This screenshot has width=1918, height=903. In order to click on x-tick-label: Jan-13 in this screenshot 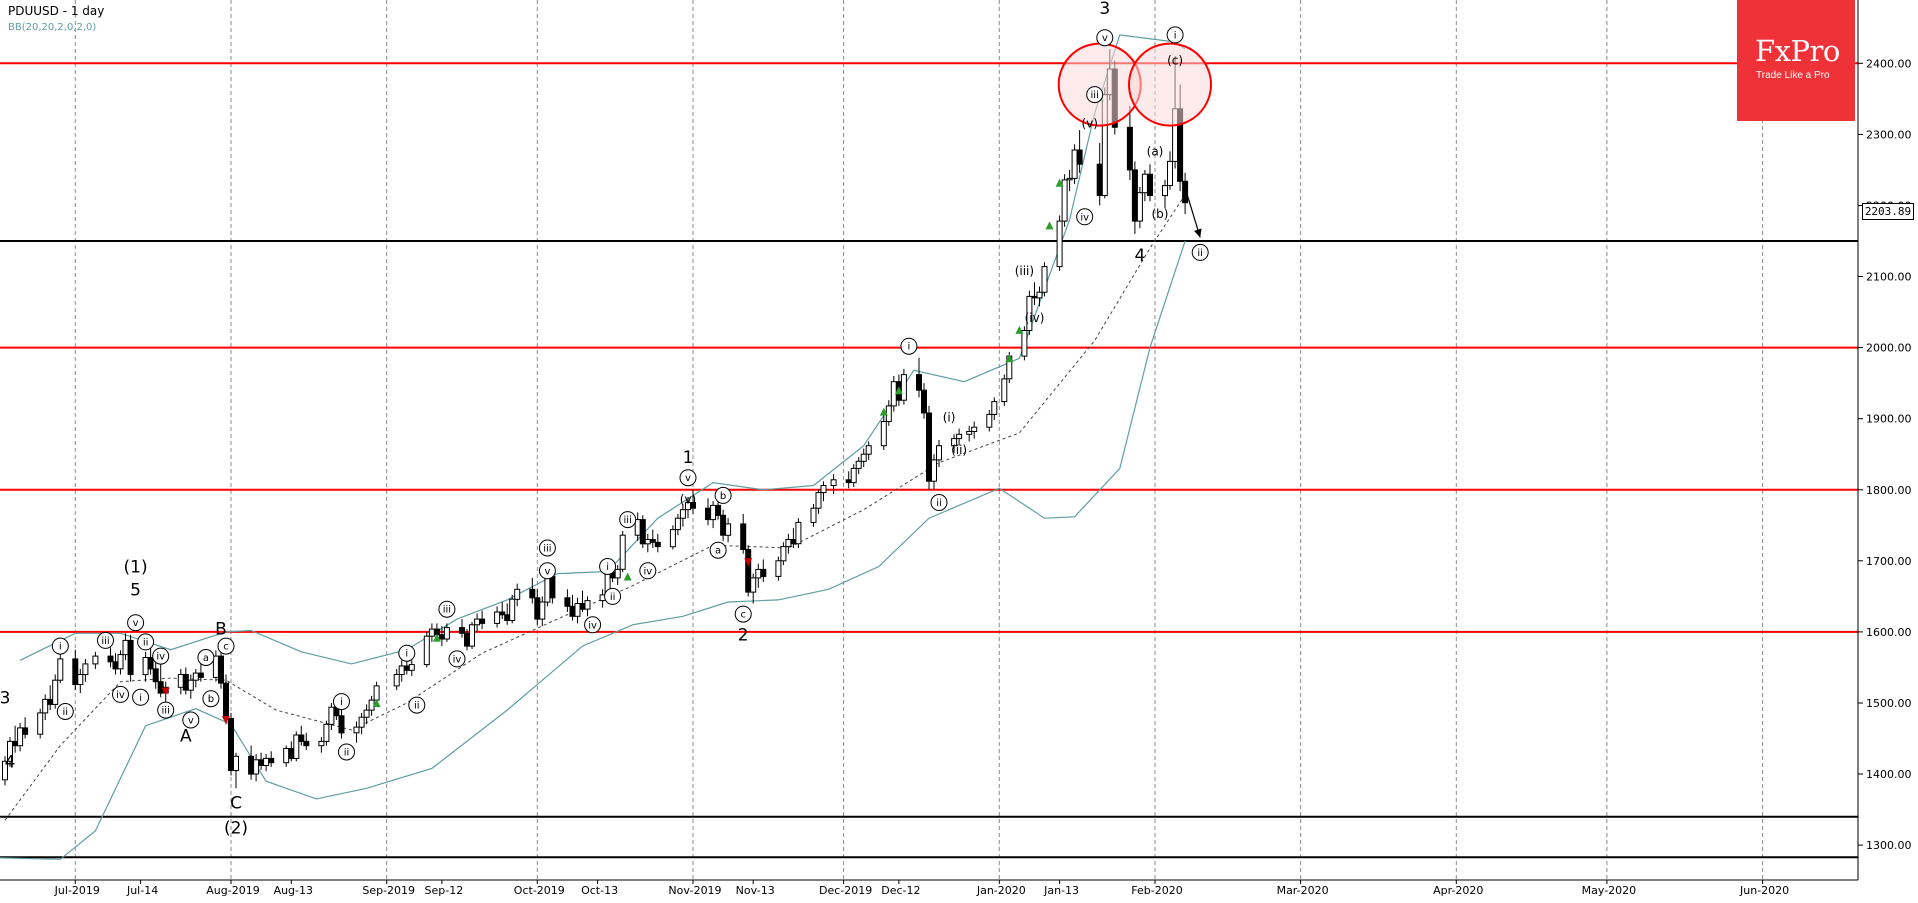, I will do `click(1061, 890)`.